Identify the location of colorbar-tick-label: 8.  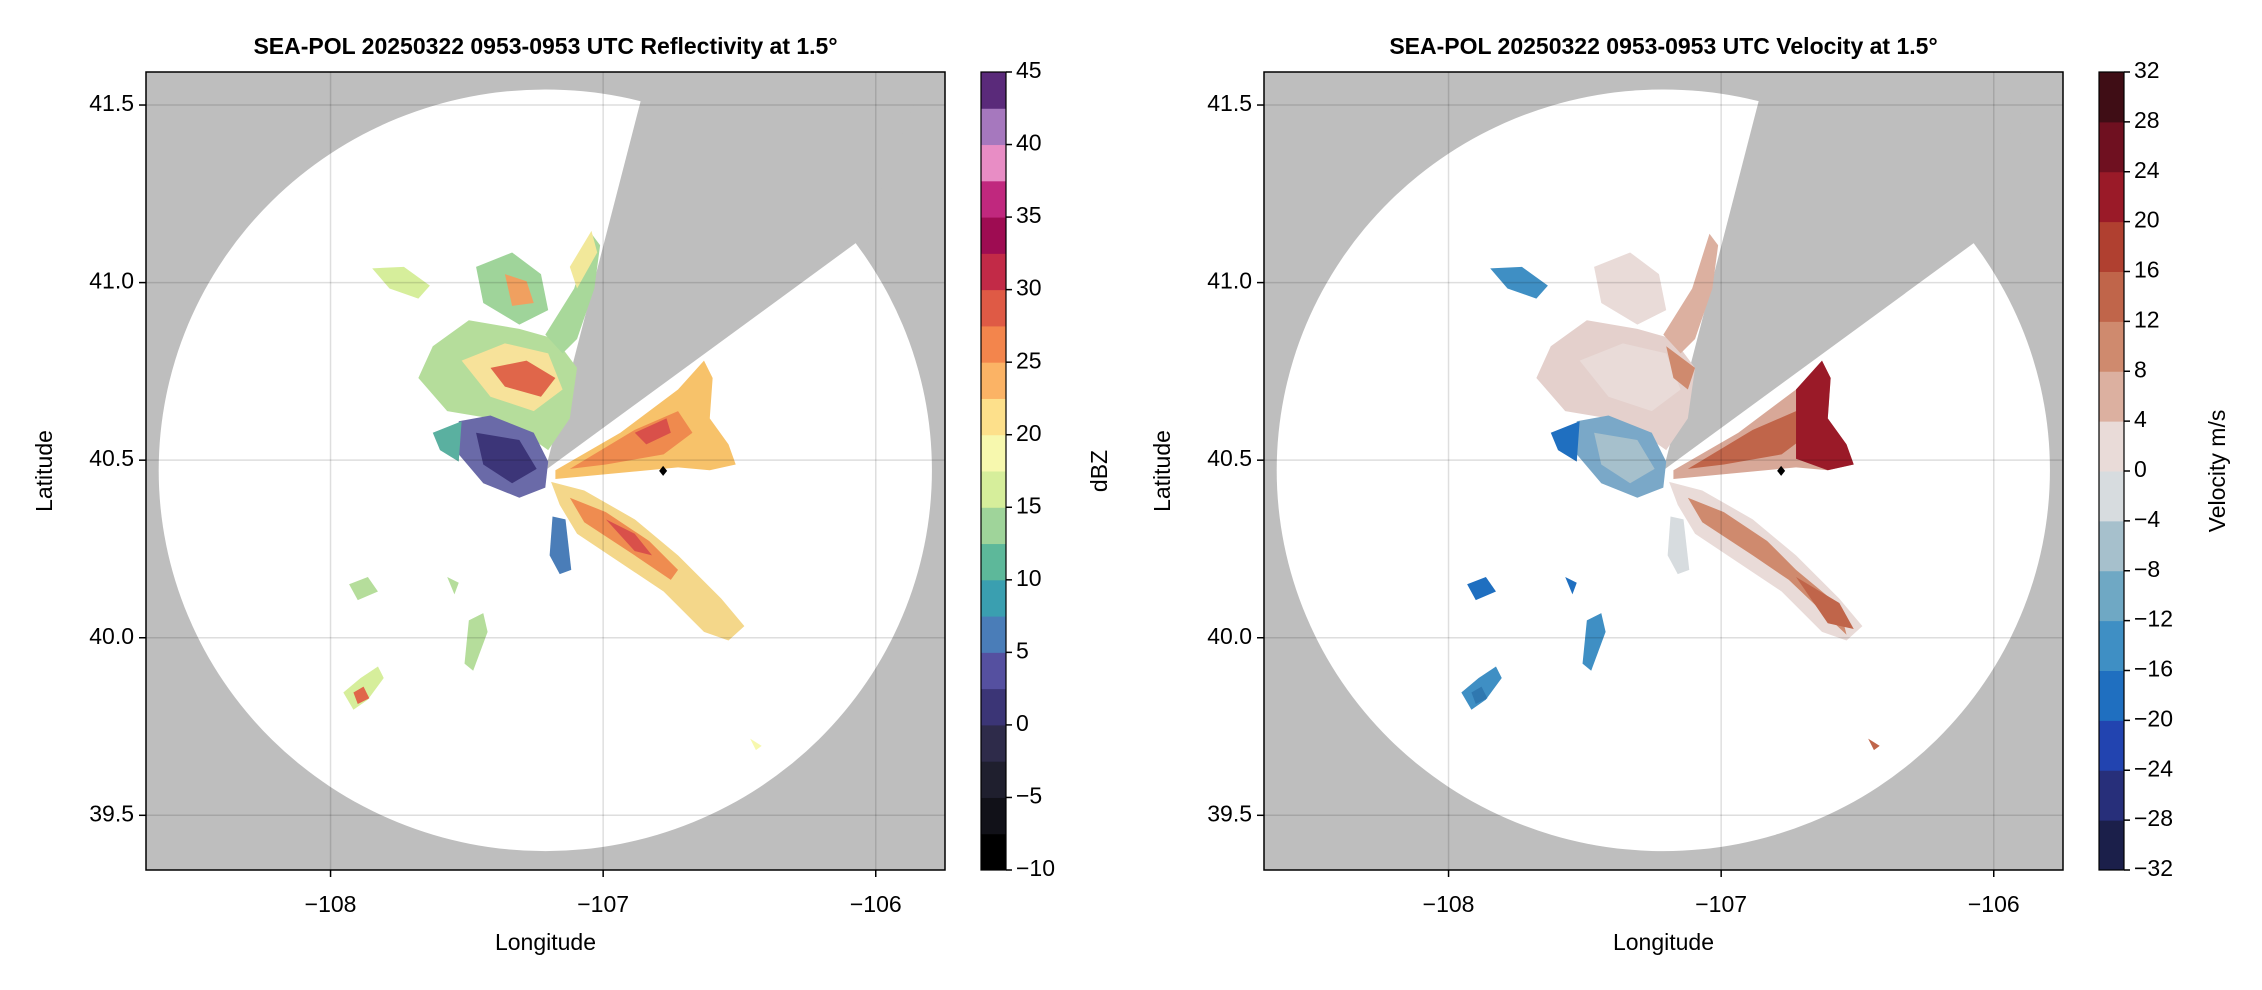
(2140, 369).